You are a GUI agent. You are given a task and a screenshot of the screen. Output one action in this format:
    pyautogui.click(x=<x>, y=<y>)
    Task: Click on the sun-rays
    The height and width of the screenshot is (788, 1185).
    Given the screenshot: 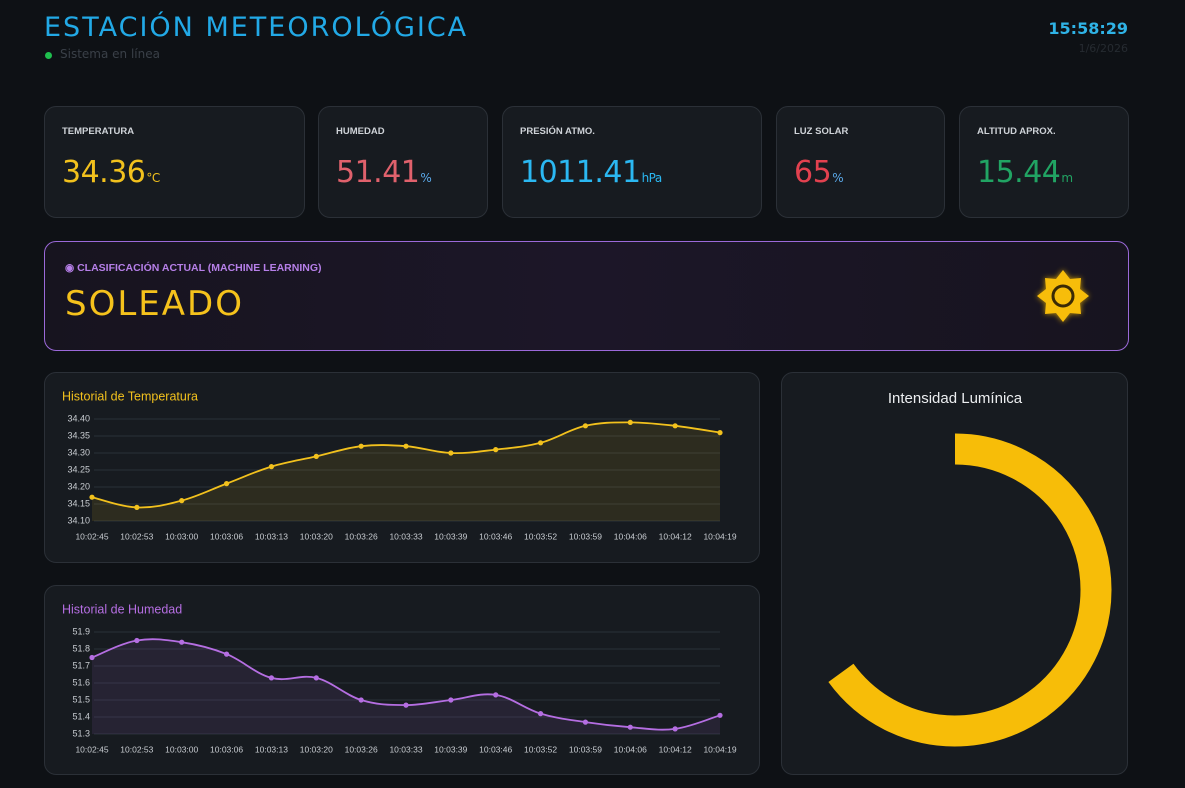 What is the action you would take?
    pyautogui.click(x=1063, y=296)
    